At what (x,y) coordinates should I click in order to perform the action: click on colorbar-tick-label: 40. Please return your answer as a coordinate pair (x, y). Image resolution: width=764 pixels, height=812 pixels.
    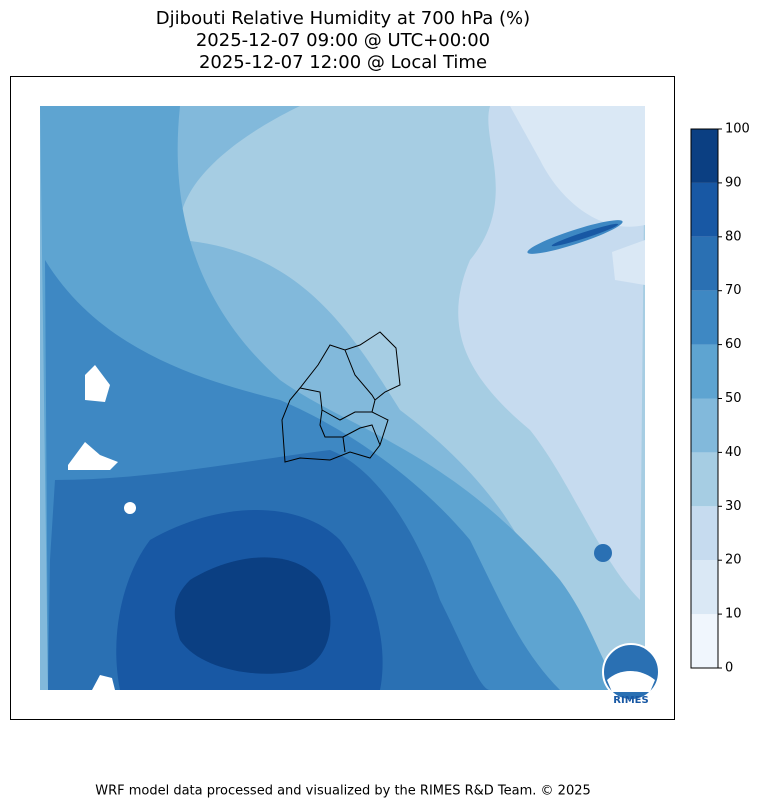
    Looking at the image, I should click on (733, 452).